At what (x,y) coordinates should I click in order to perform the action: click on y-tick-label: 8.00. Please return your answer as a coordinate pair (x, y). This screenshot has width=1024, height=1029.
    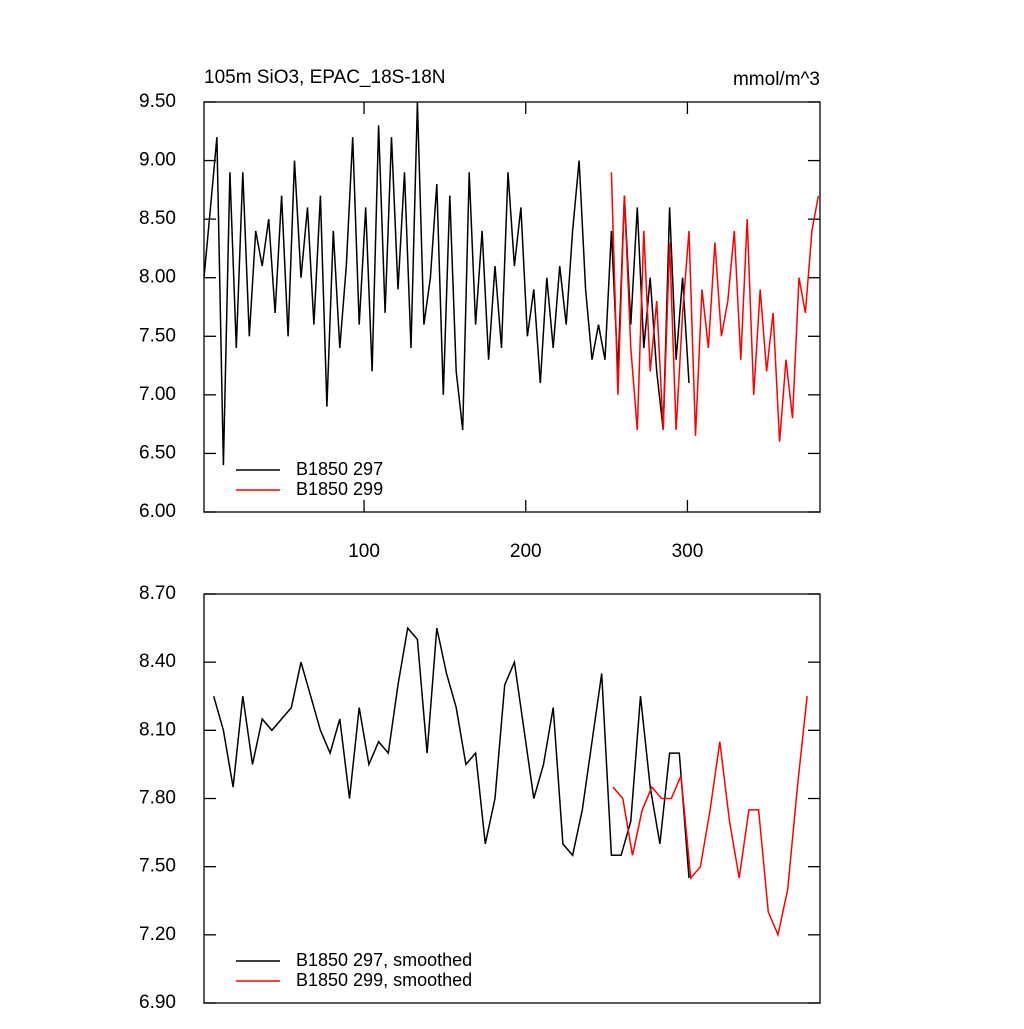
    Looking at the image, I should click on (157, 277).